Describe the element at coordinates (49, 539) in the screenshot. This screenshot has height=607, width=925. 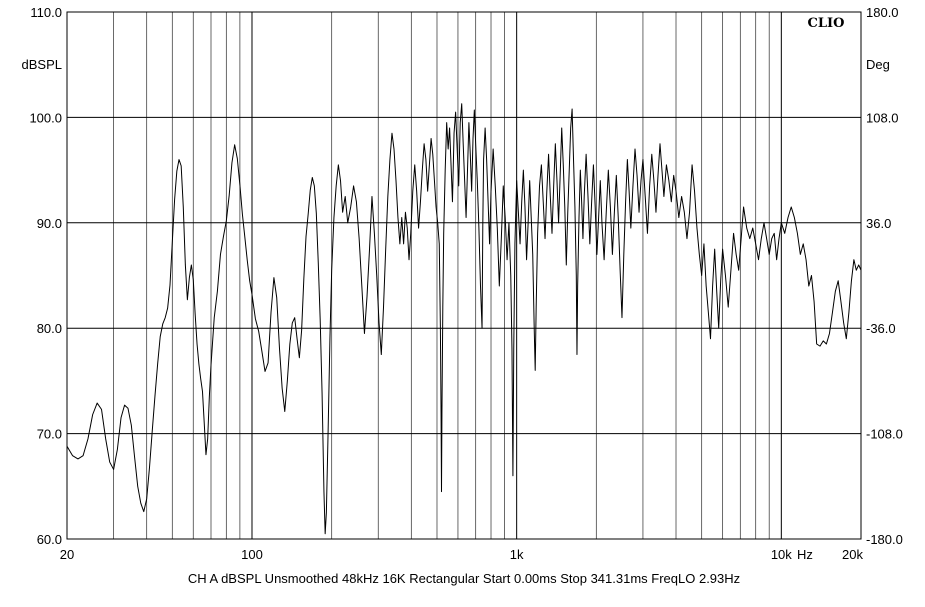
I see `y-tick-label: 60.0` at that location.